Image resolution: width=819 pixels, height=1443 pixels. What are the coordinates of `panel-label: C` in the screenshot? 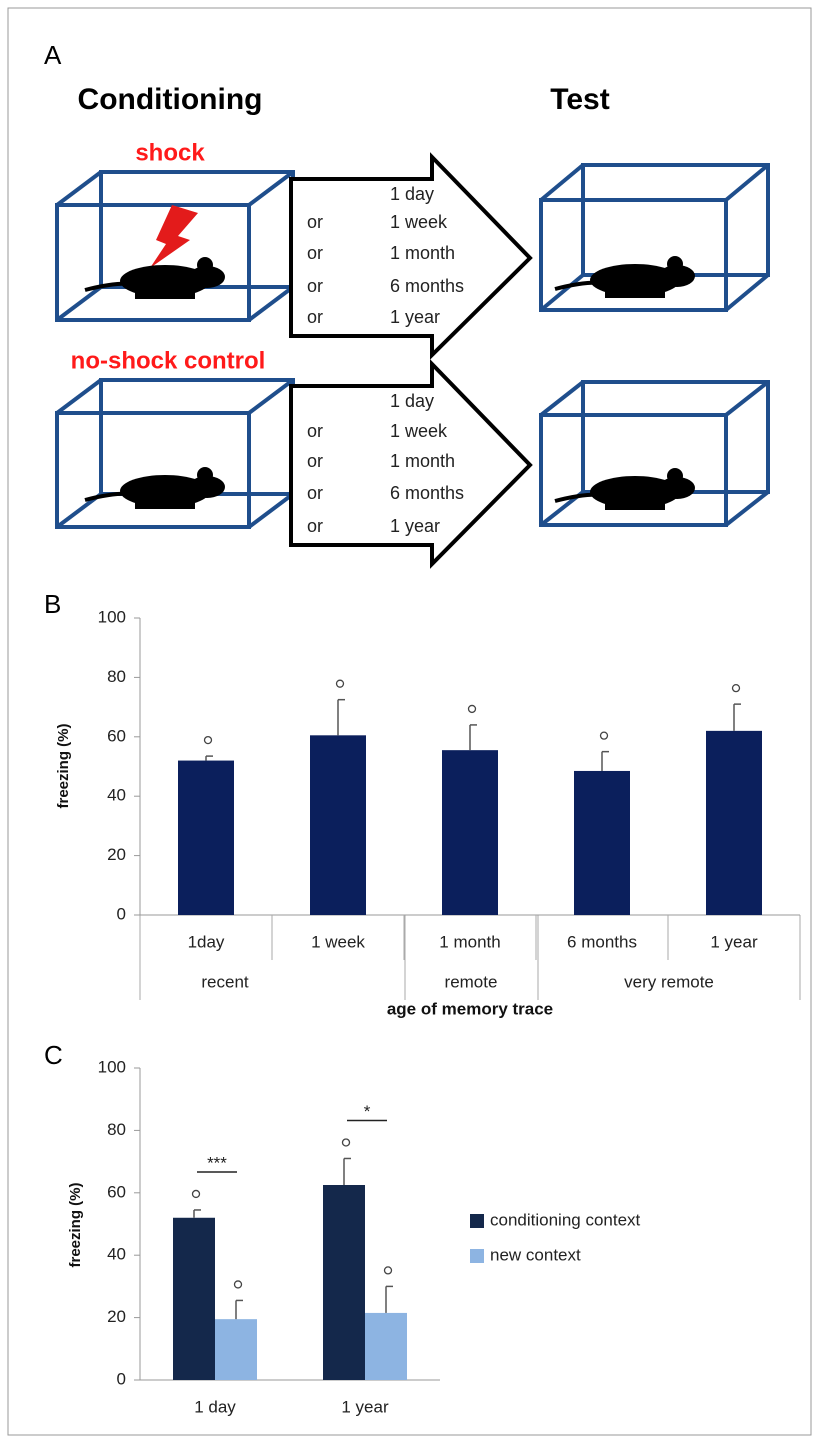 It's located at (53, 1055).